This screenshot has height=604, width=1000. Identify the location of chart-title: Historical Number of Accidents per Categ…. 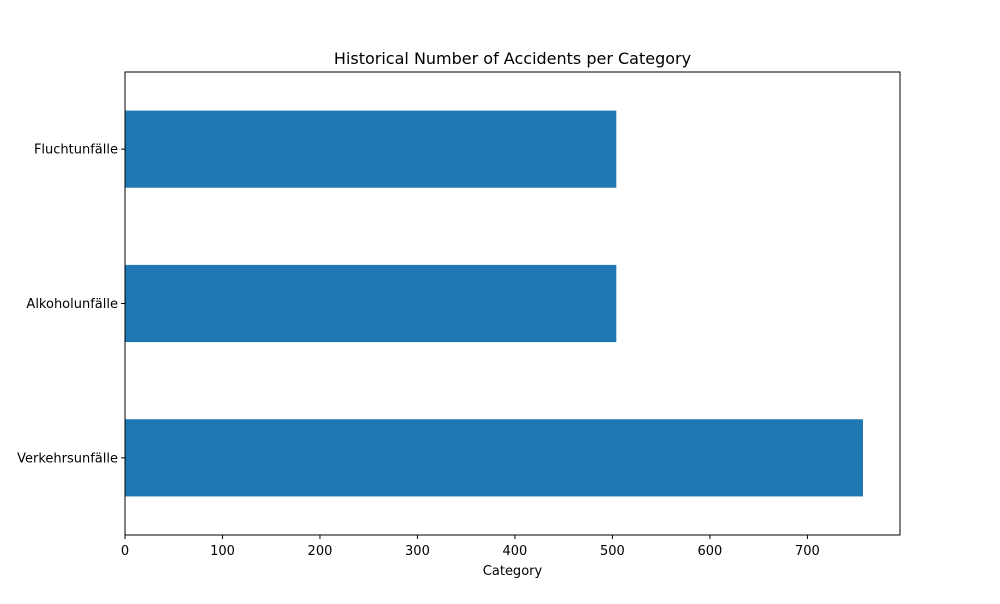
(512, 58).